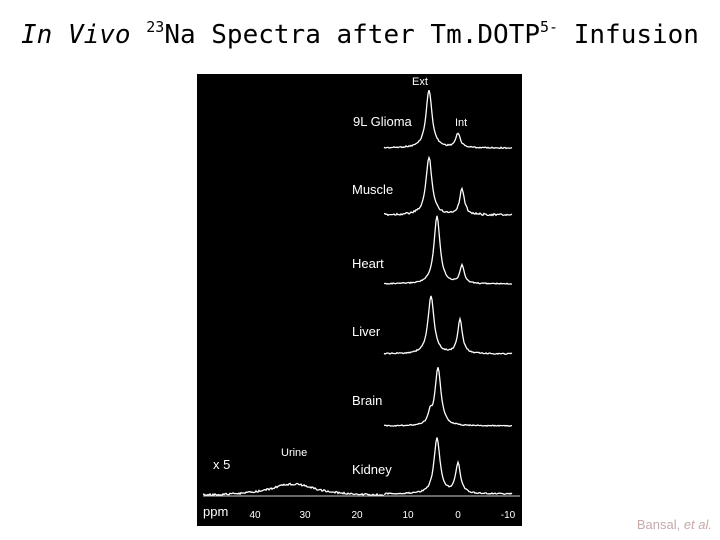 The image size is (720, 540). What do you see at coordinates (461, 123) in the screenshot?
I see `int-peak-label: Int` at bounding box center [461, 123].